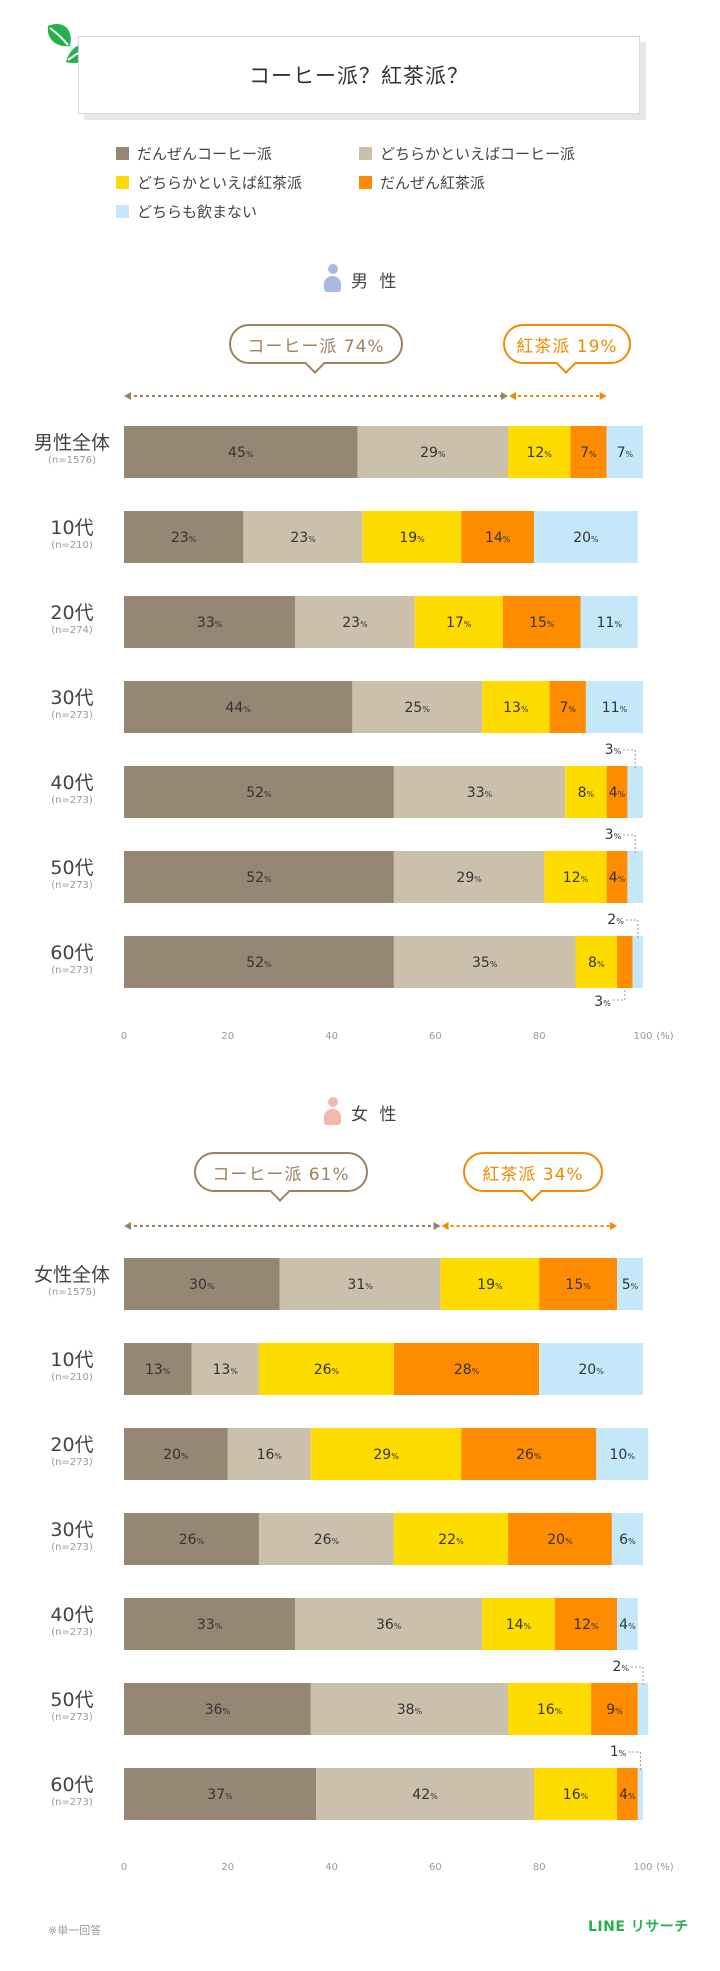 The height and width of the screenshot is (1971, 720). What do you see at coordinates (71, 443) in the screenshot?
I see `category-name: 男性全体` at bounding box center [71, 443].